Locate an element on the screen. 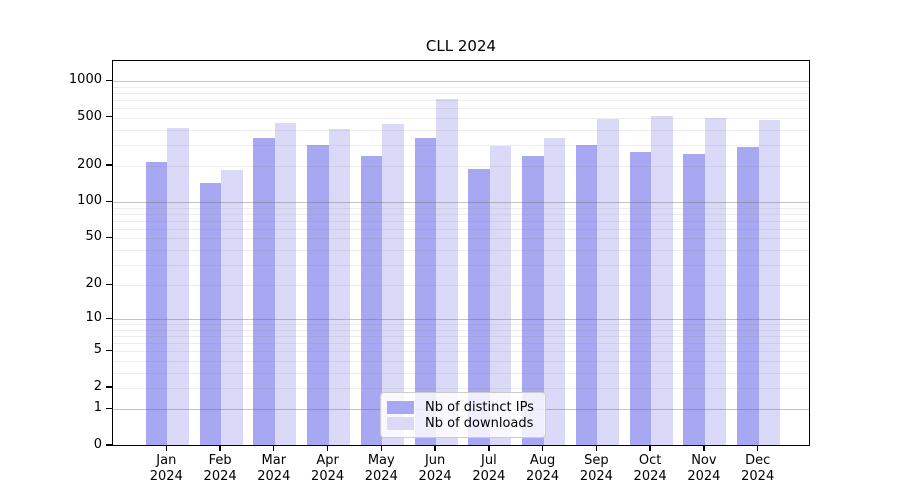 This screenshot has height=500, width=900. x-tick-label: Dec 2024 is located at coordinates (758, 469).